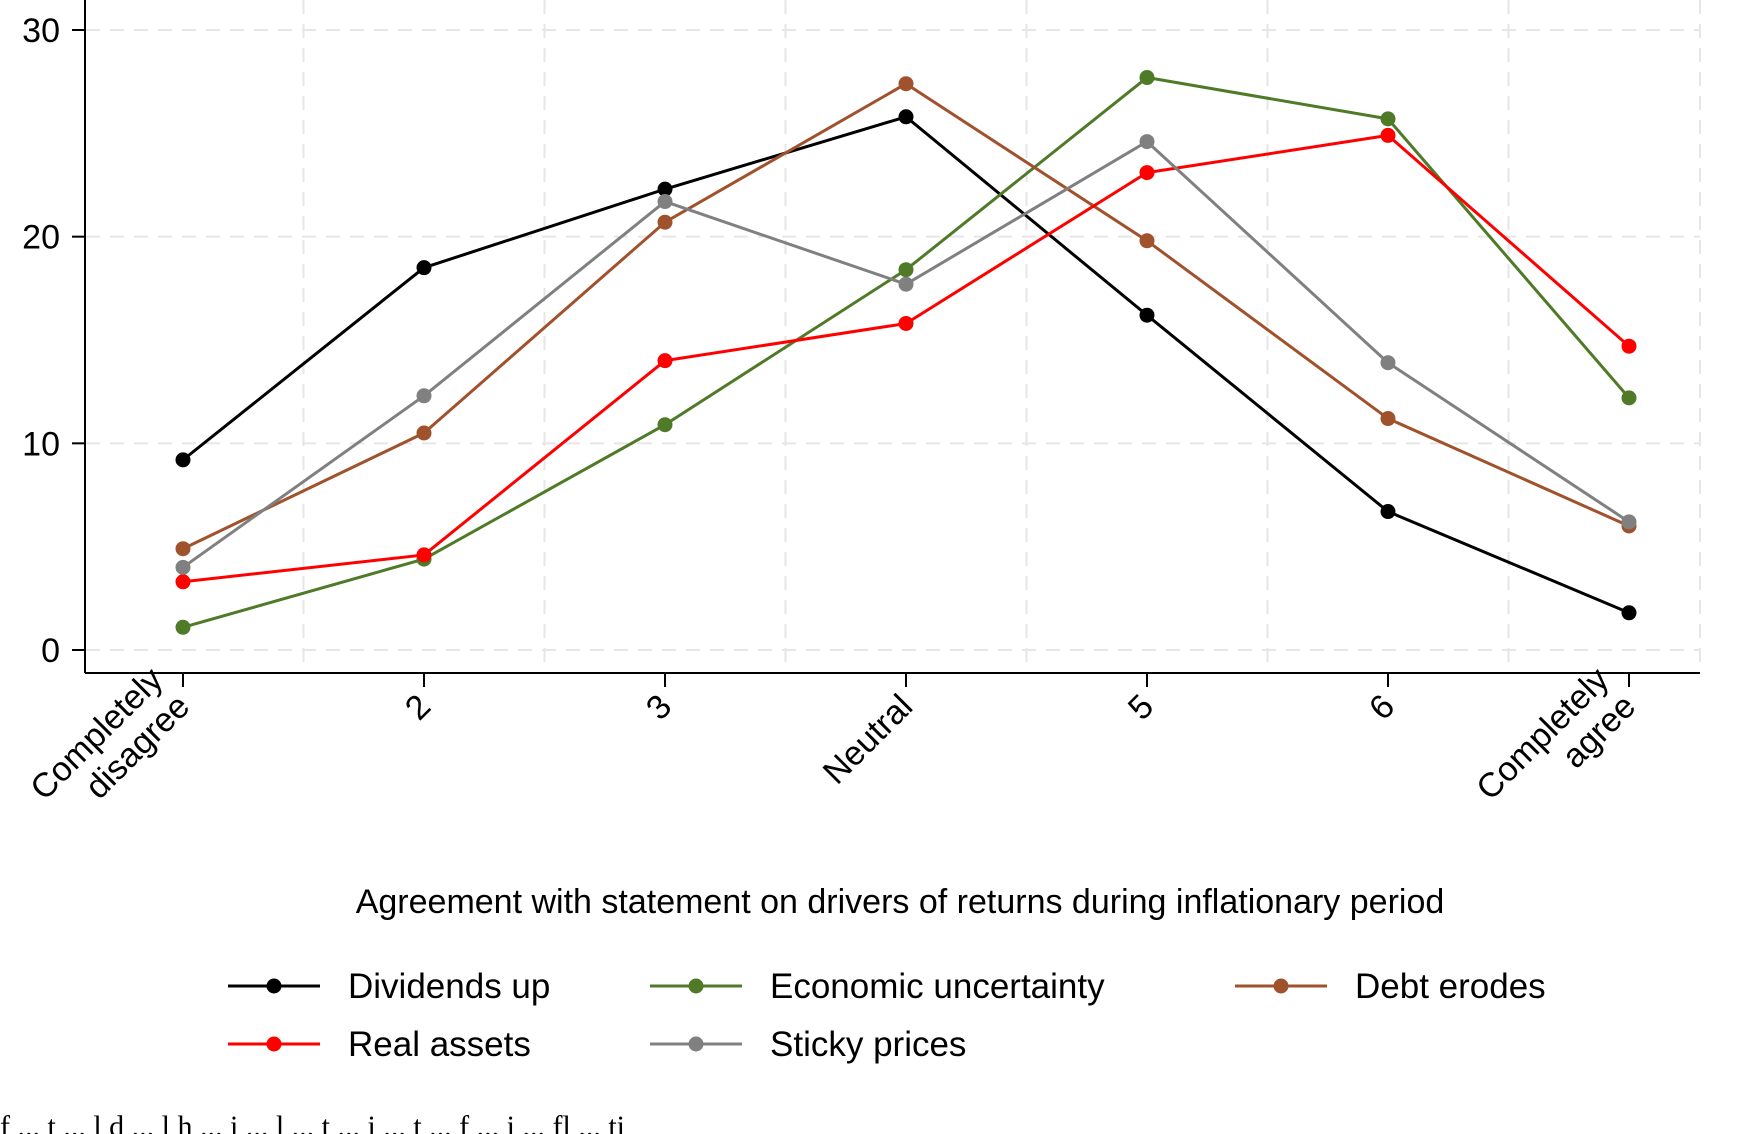 This screenshot has width=1739, height=1134. I want to click on x-tick-label-line: 3, so click(659, 707).